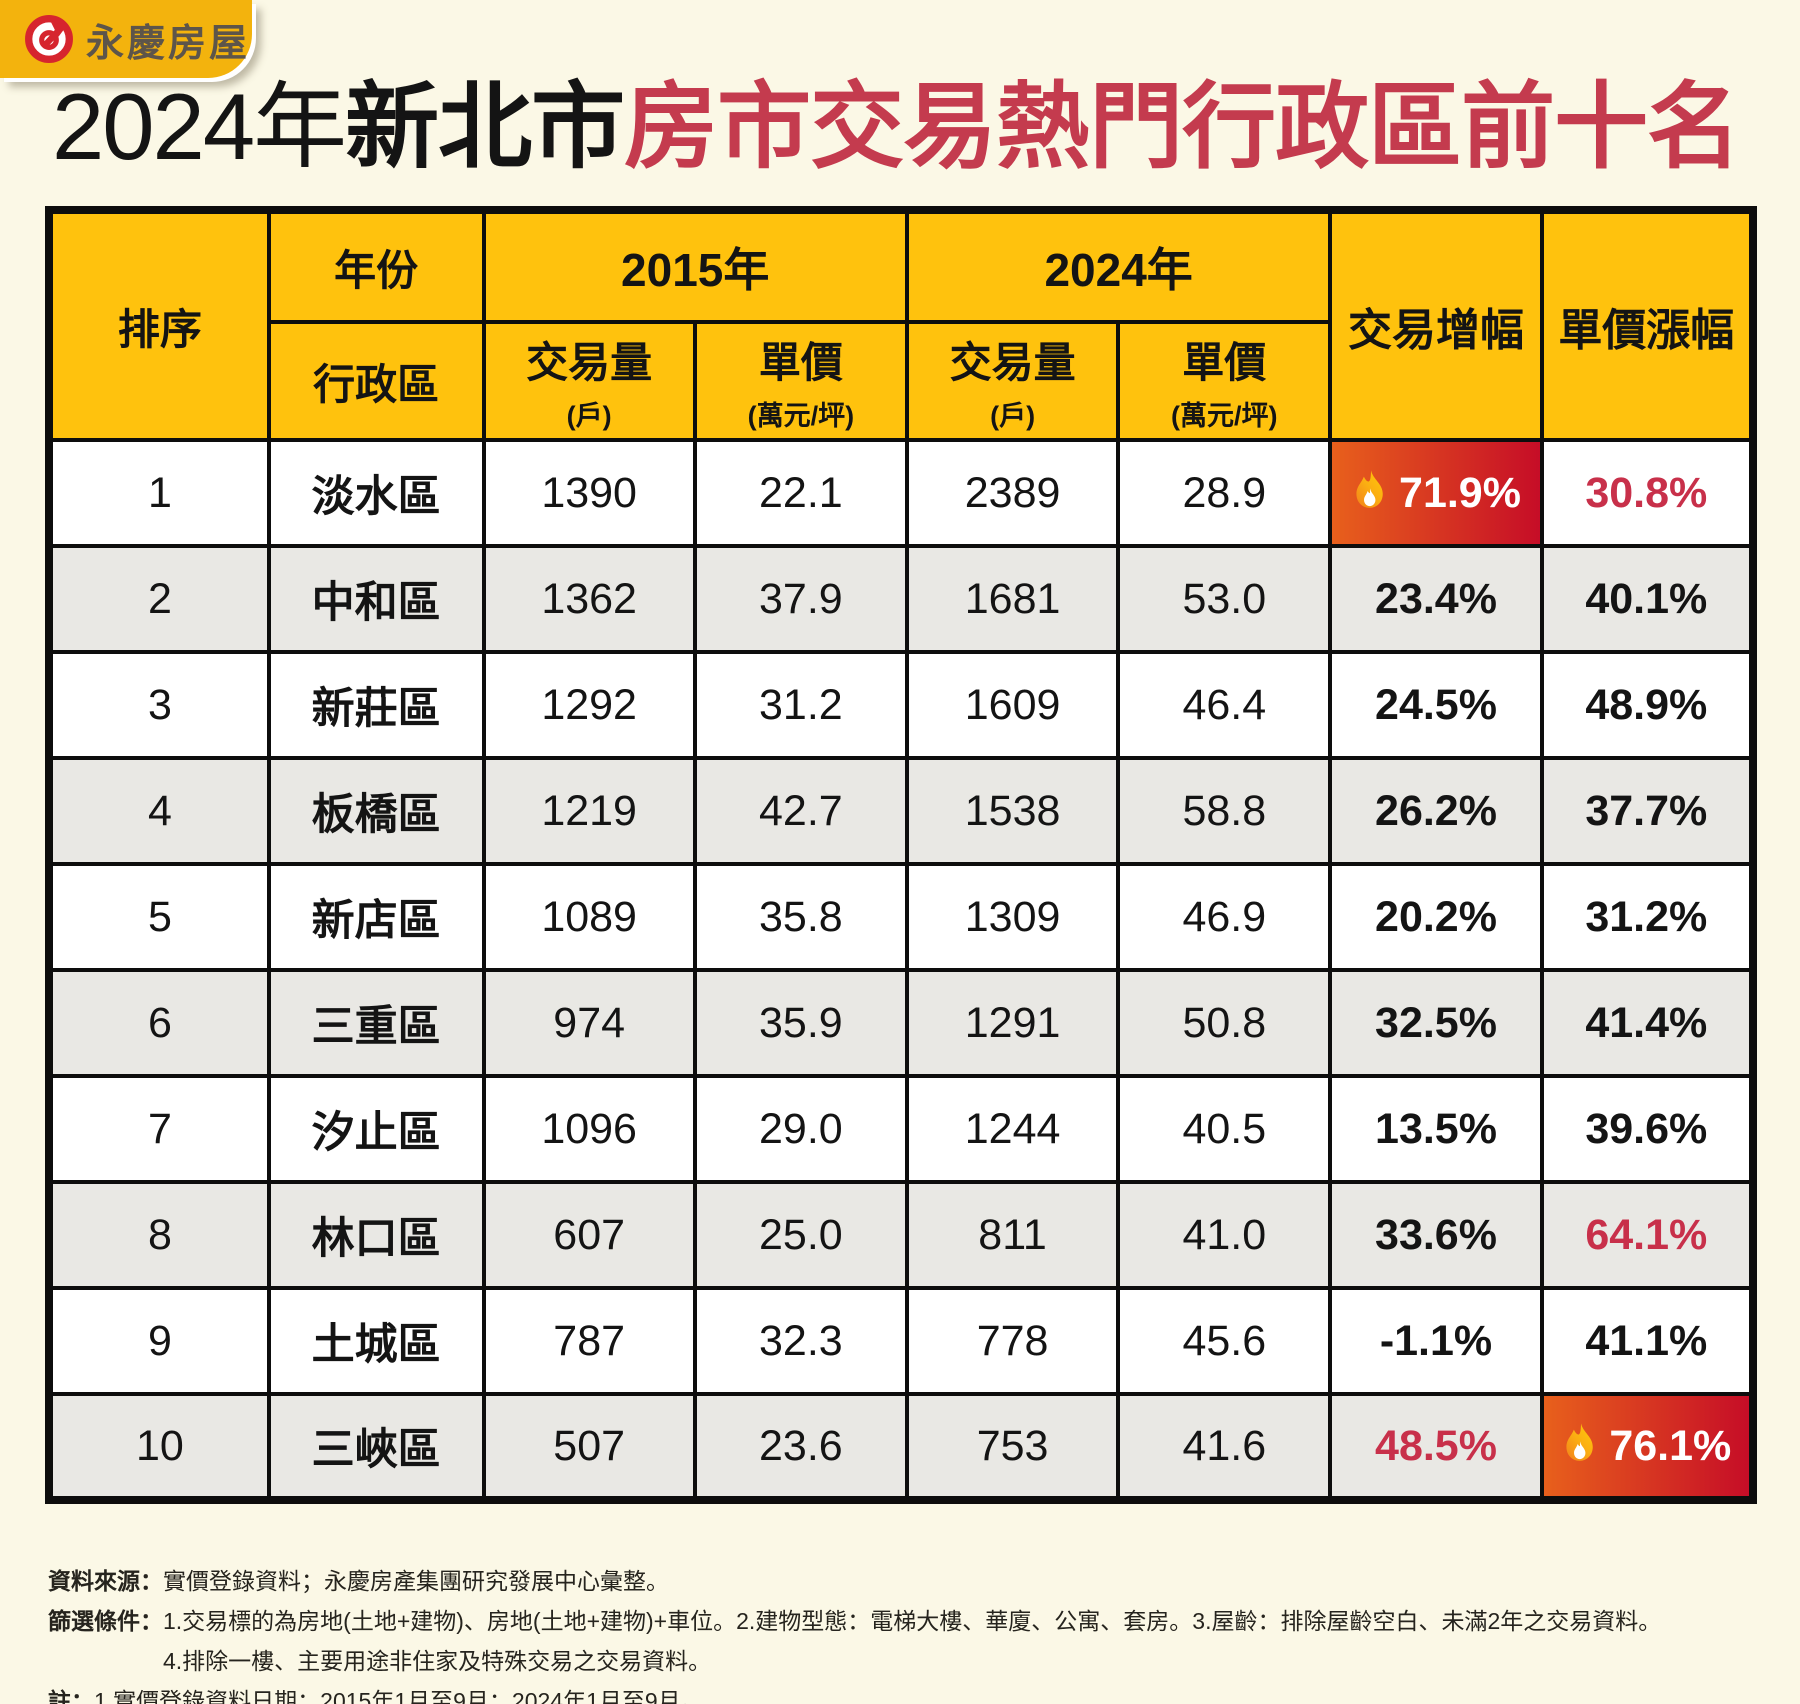 The height and width of the screenshot is (1704, 1800). I want to click on volume-2024-cell: 811, so click(1012, 1235).